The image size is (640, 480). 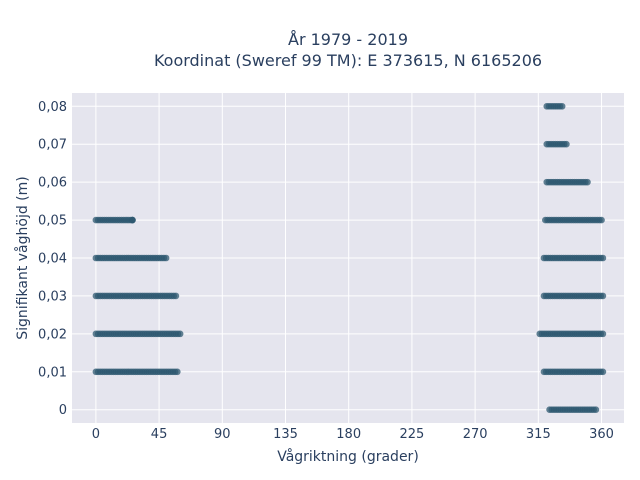 What do you see at coordinates (96, 434) in the screenshot?
I see `x-tick-label: 0` at bounding box center [96, 434].